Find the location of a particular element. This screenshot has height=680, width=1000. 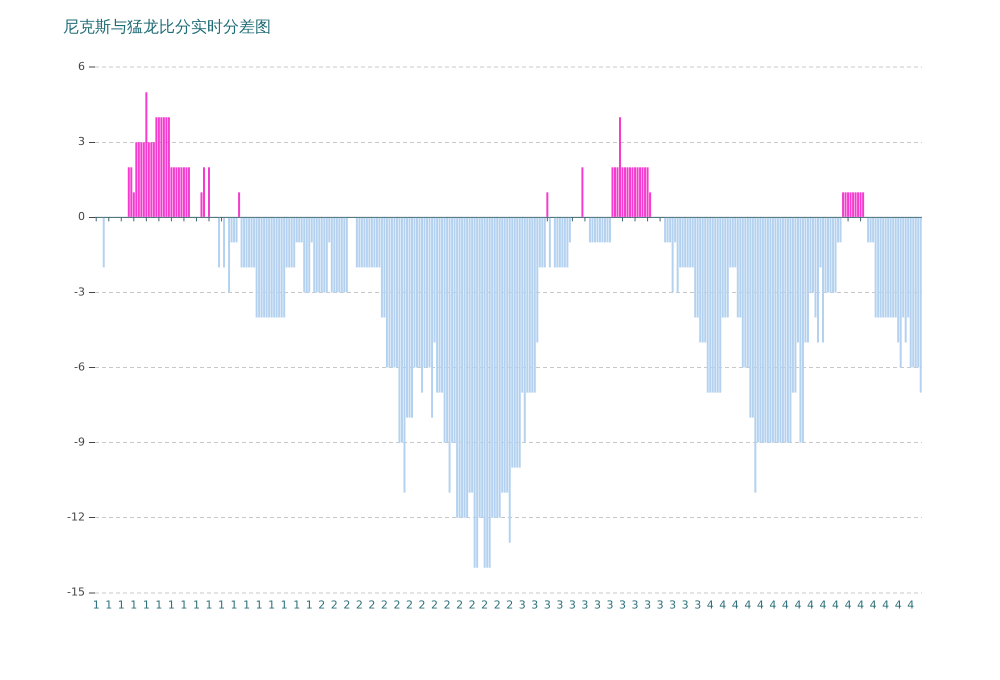

y-tick-label: -12 is located at coordinates (76, 517).